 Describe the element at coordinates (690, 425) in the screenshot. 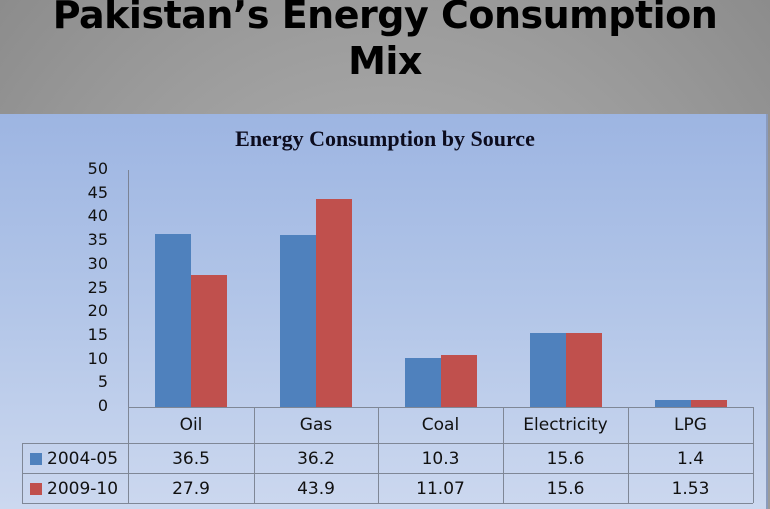

I see `category-label: LPG` at that location.